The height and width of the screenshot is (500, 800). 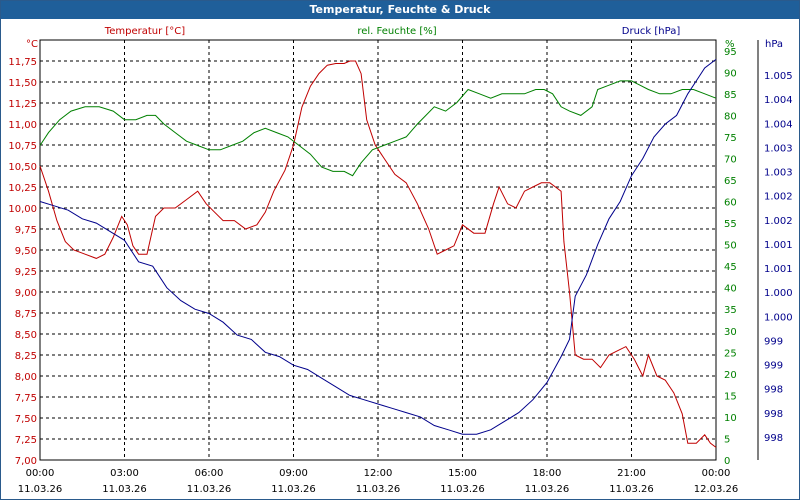 What do you see at coordinates (26, 377) in the screenshot?
I see `temperature-tick-label: 8,00` at bounding box center [26, 377].